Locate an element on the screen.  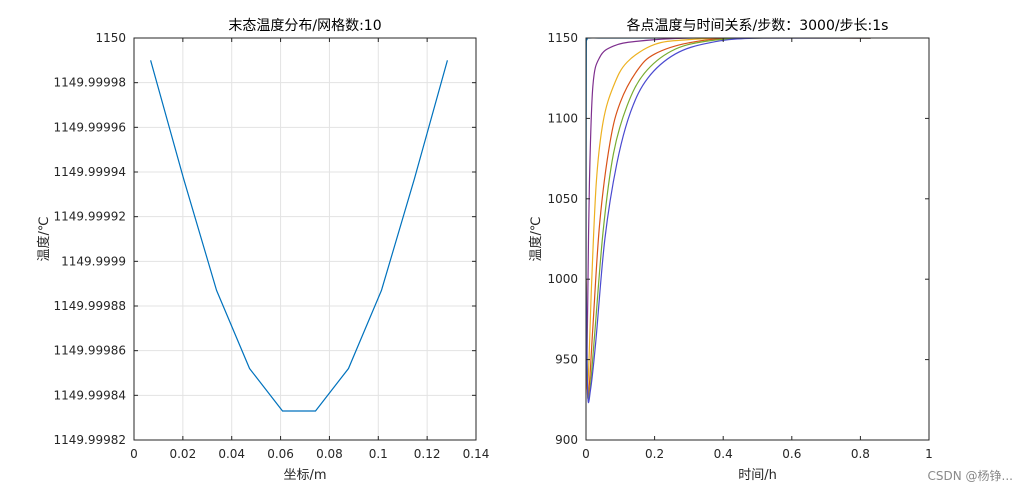
y-tick-label: 1149.99986 is located at coordinates (89, 351).